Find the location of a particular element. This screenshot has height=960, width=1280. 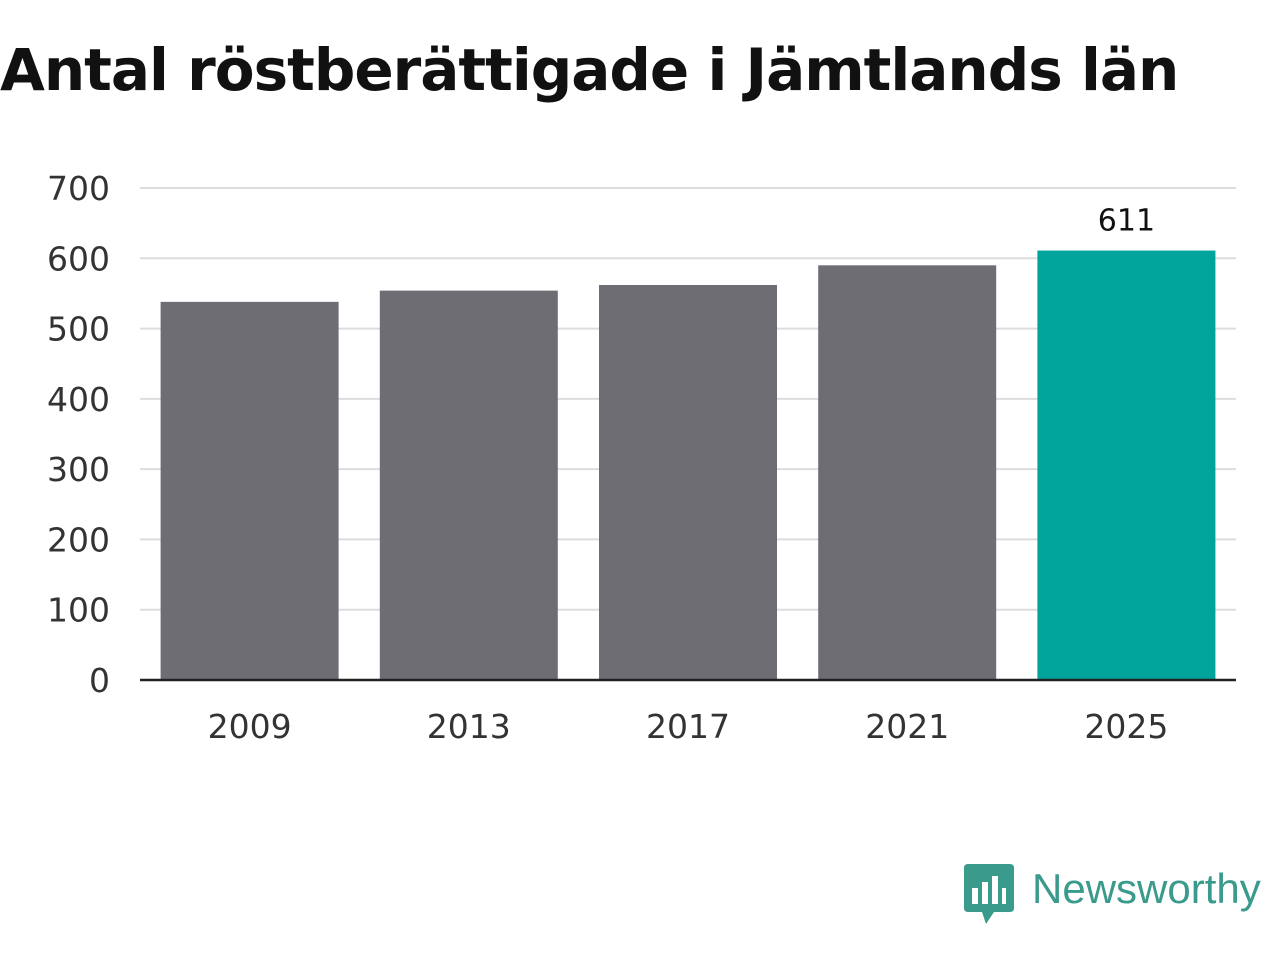

chart-title: Antal röstberättigade i Jämtlands län is located at coordinates (589, 70).